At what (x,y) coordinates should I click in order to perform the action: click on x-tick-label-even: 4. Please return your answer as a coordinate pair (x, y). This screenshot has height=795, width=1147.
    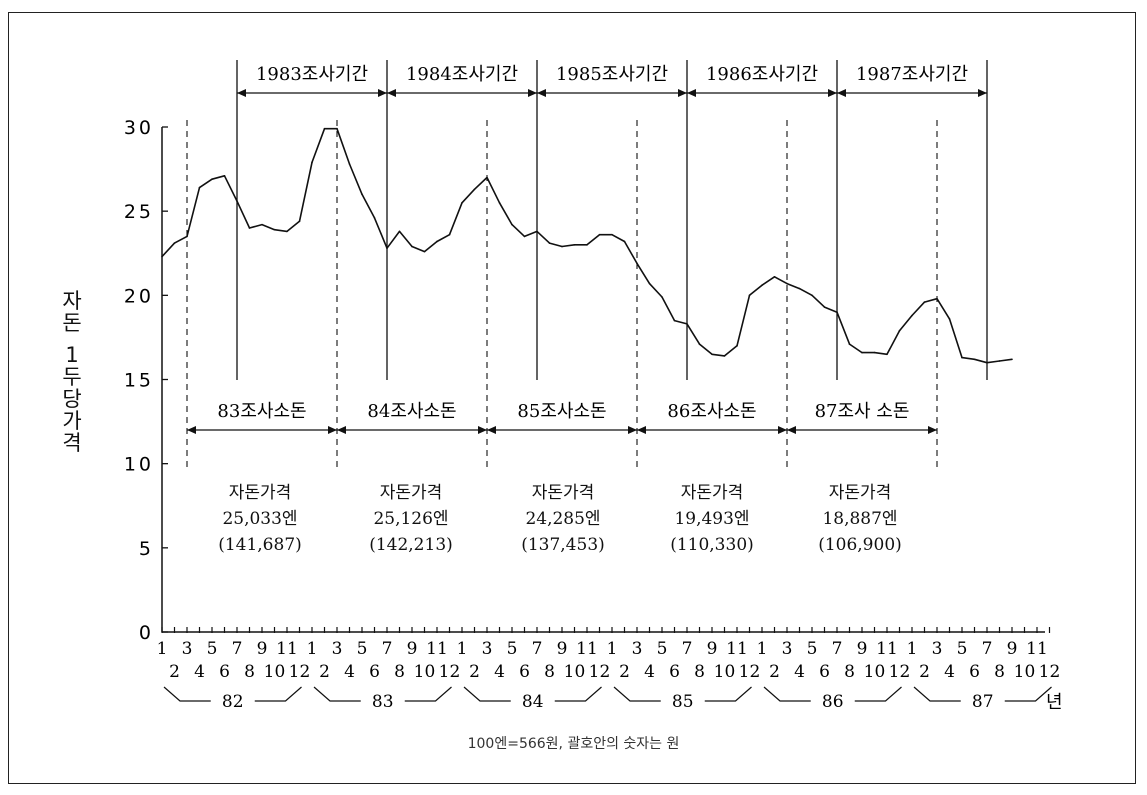
    Looking at the image, I should click on (349, 672).